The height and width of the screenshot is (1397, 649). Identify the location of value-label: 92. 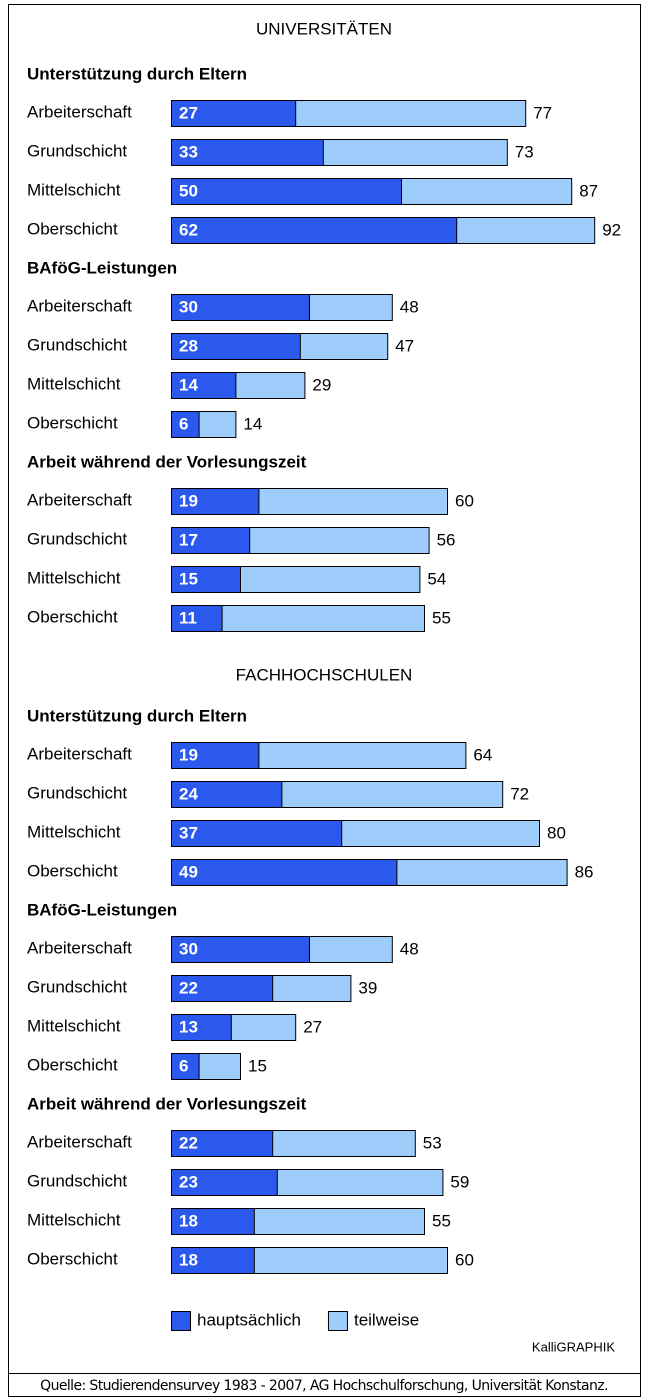
(611, 229).